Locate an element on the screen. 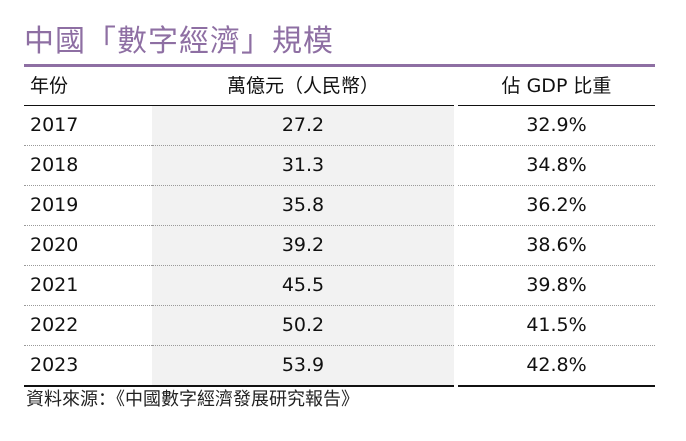 Image resolution: width=686 pixels, height=441 pixels. table-row: 2019 35.8 36.2% is located at coordinates (339, 205).